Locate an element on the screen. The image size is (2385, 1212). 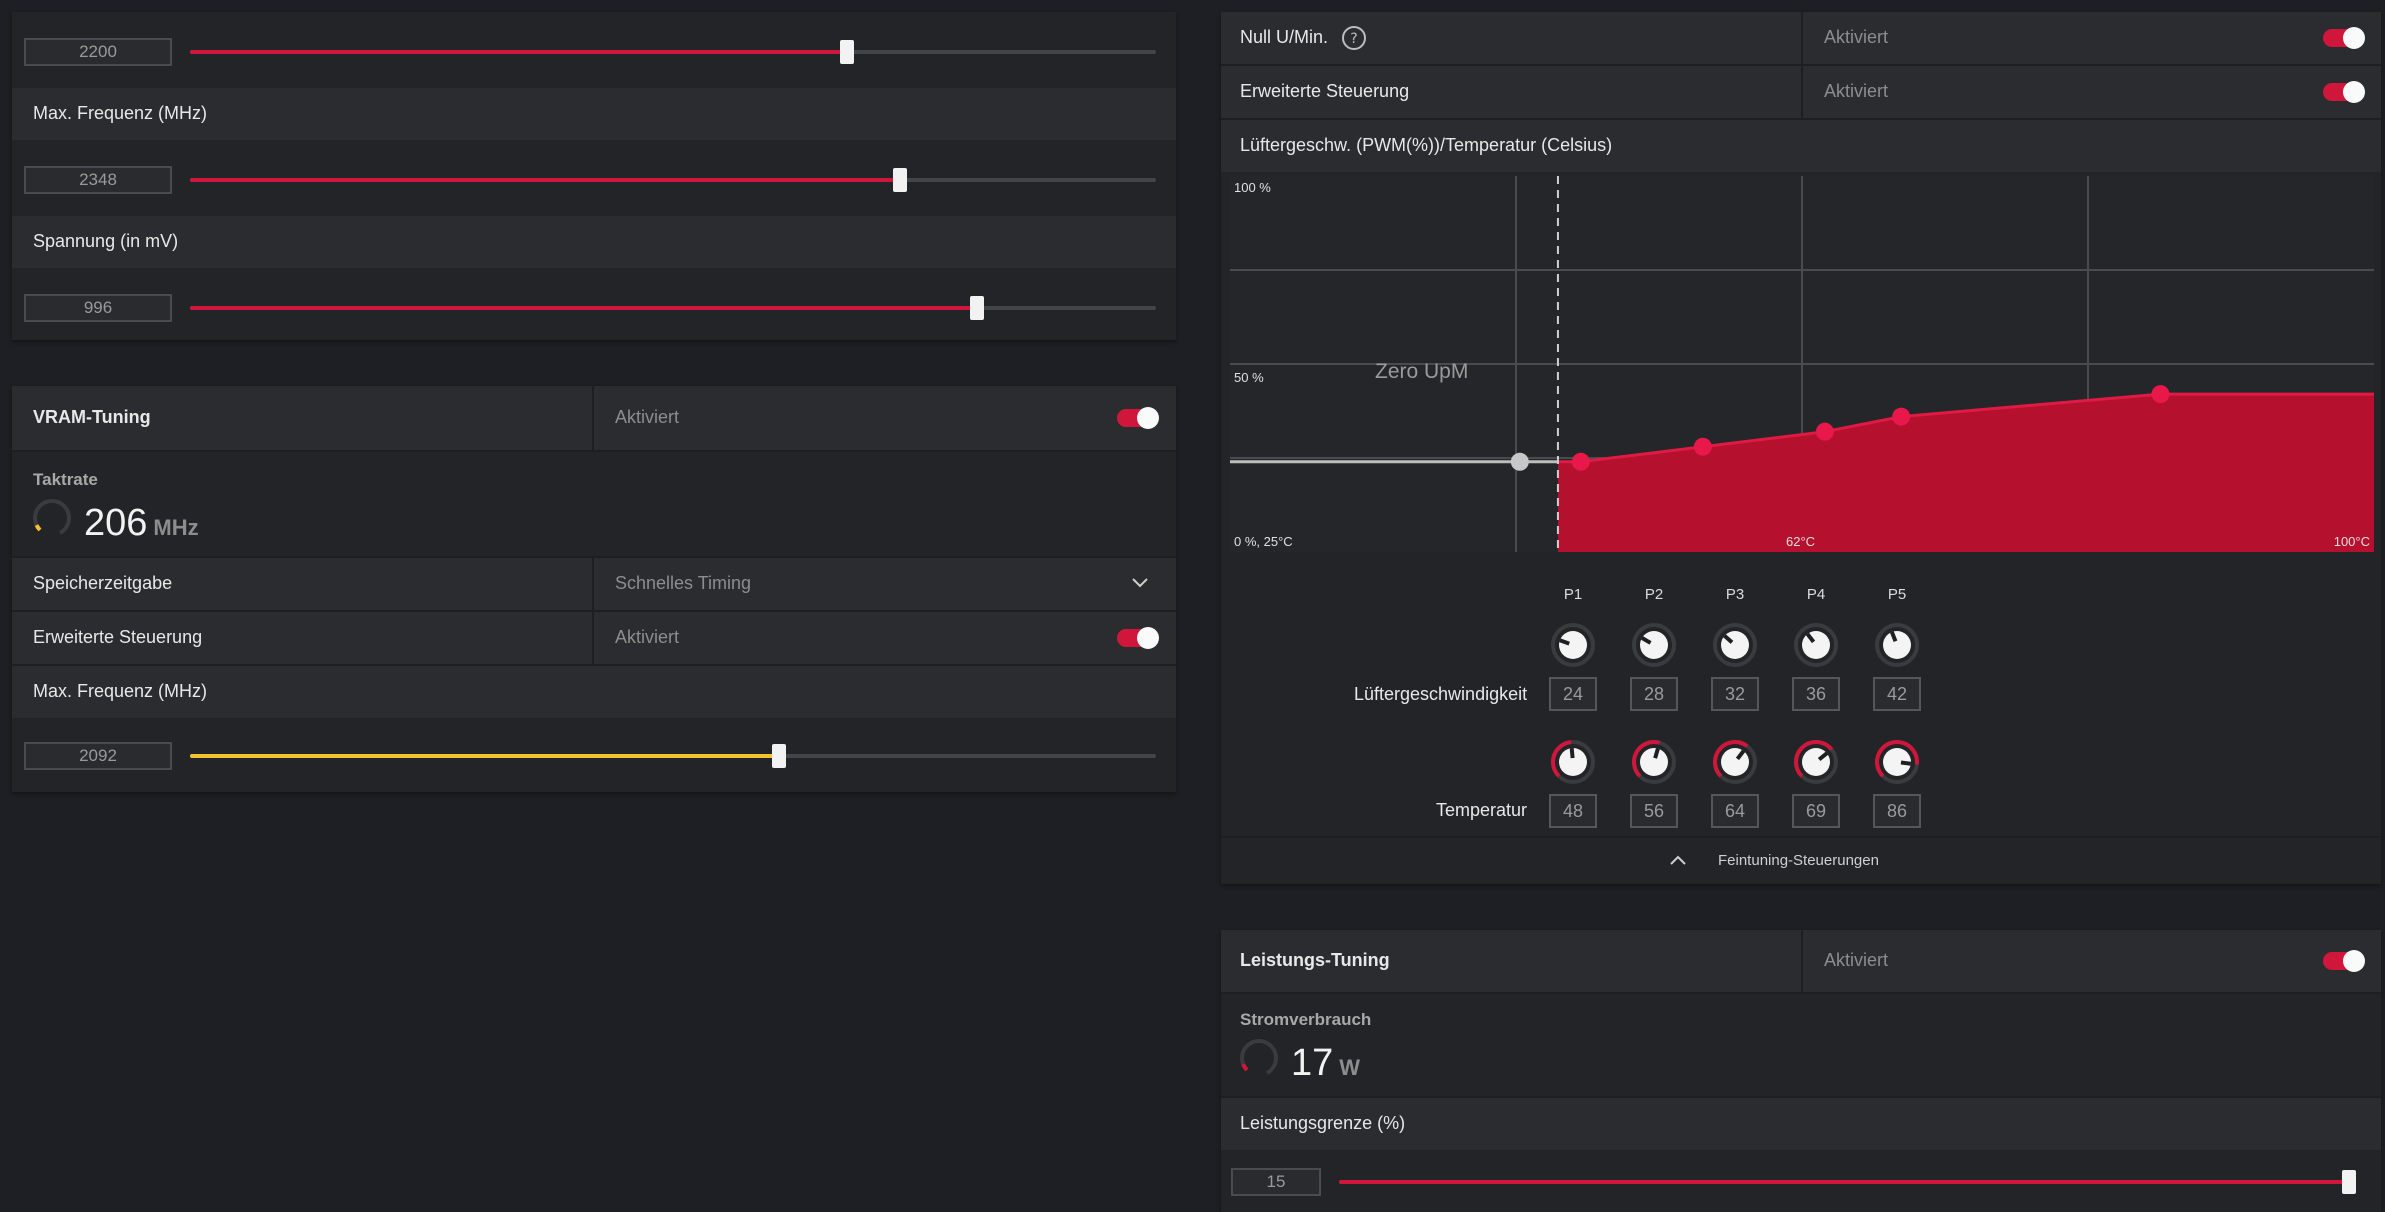
power-limit-slider-thumb is located at coordinates (2349, 1182).